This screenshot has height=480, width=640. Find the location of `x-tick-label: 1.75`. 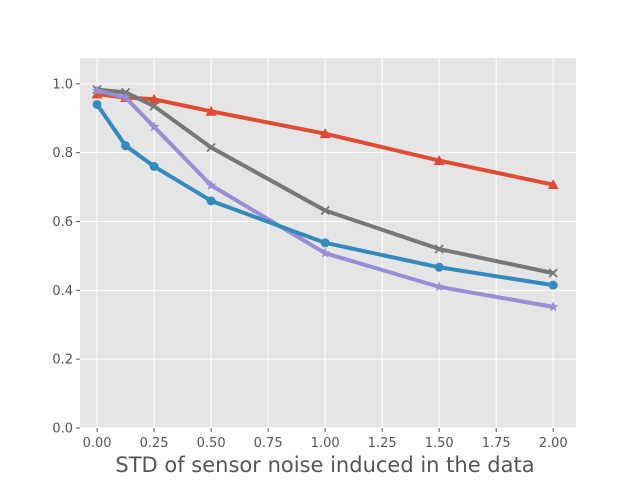

x-tick-label: 1.75 is located at coordinates (496, 443).